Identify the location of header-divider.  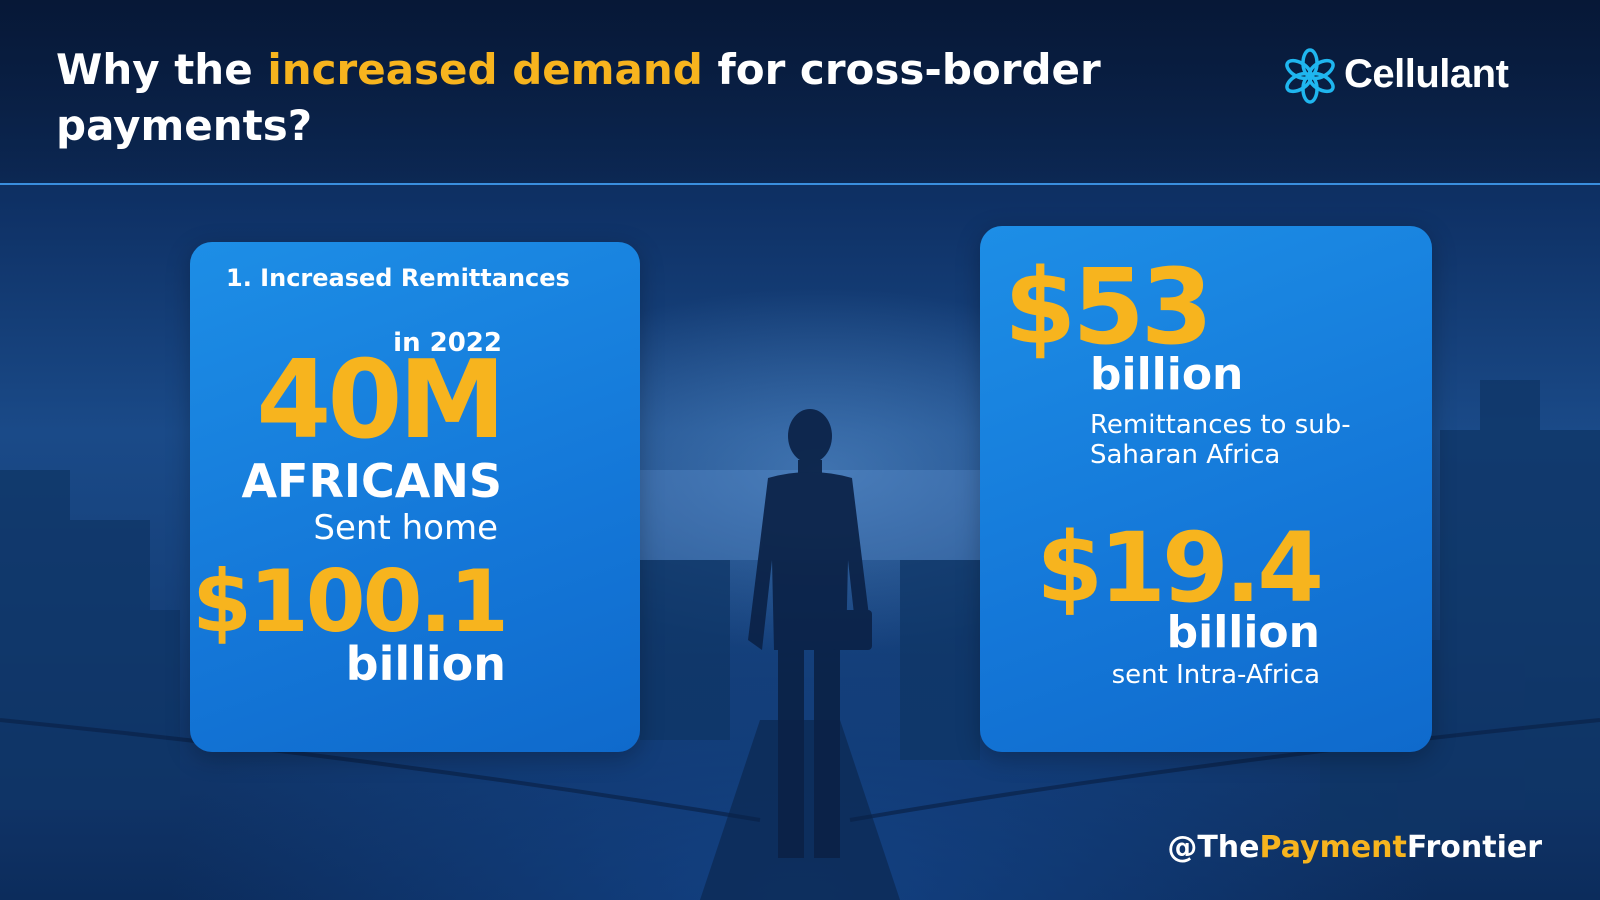
(800, 184).